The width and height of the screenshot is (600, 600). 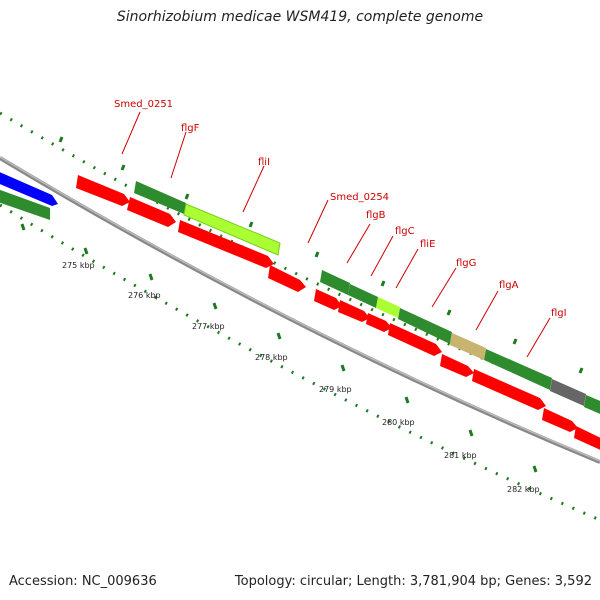 What do you see at coordinates (466, 263) in the screenshot?
I see `gene-label: flgG` at bounding box center [466, 263].